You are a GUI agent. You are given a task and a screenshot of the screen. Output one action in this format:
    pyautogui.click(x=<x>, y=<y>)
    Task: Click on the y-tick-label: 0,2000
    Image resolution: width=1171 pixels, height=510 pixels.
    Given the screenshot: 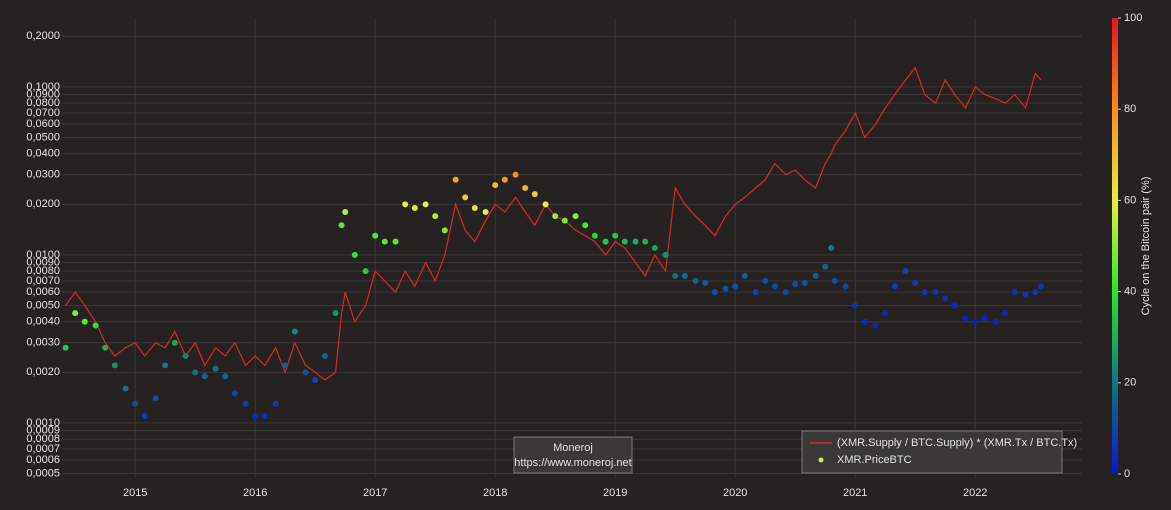 What is the action you would take?
    pyautogui.click(x=43, y=36)
    